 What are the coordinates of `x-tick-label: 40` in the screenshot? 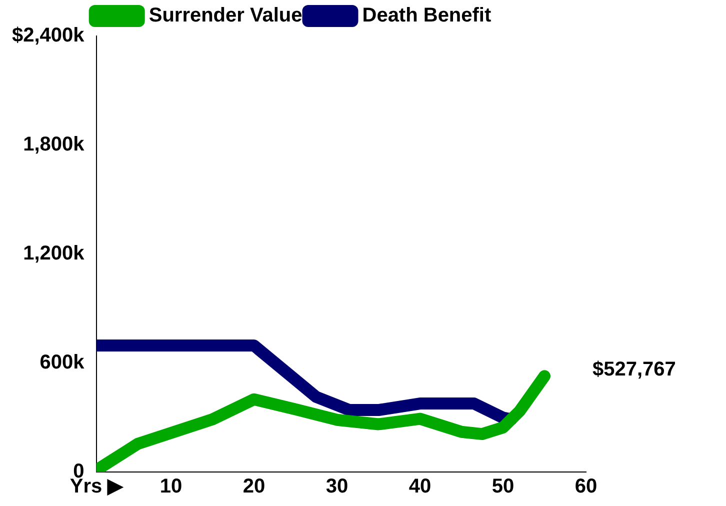 It's located at (420, 487).